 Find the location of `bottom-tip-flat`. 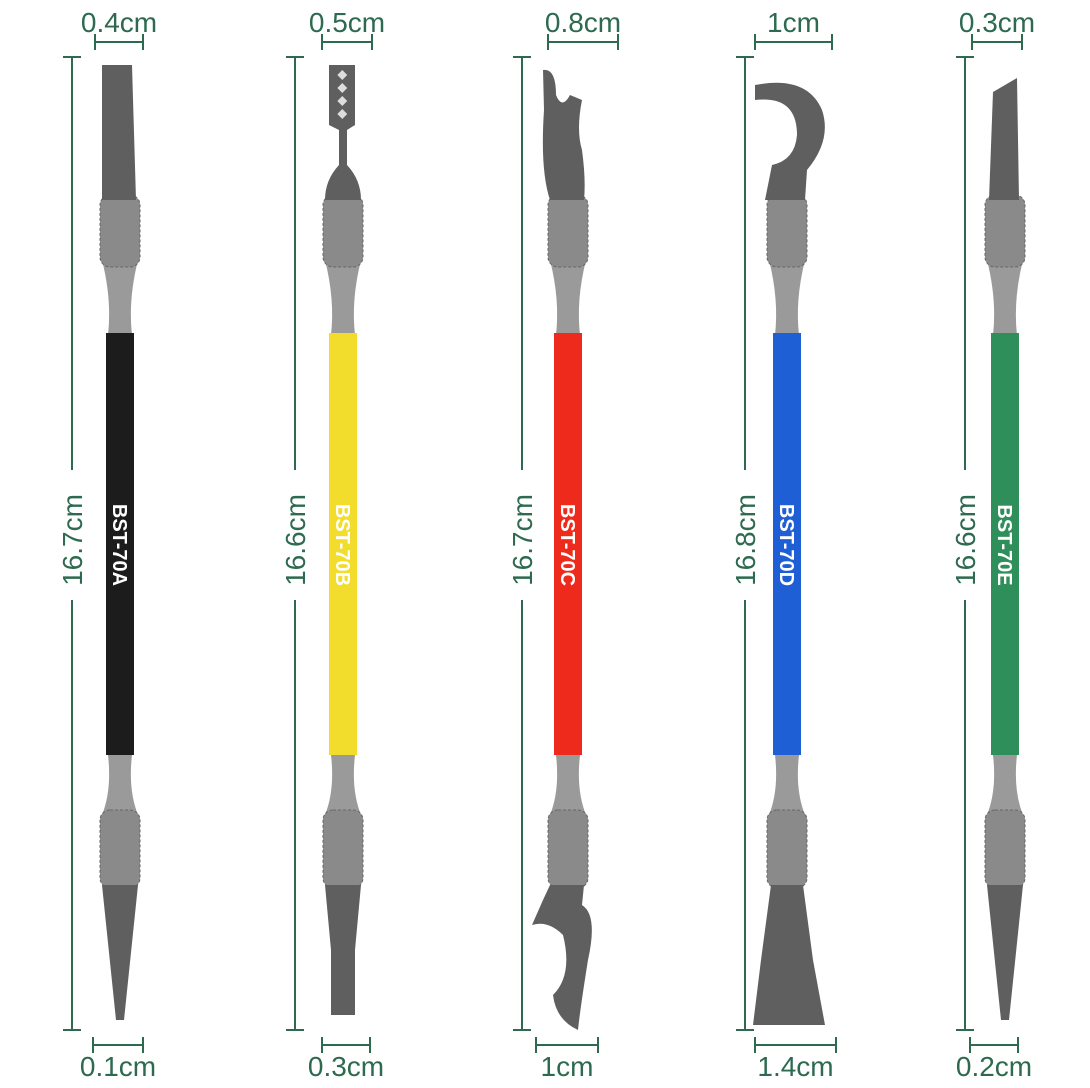

bottom-tip-flat is located at coordinates (343, 950).